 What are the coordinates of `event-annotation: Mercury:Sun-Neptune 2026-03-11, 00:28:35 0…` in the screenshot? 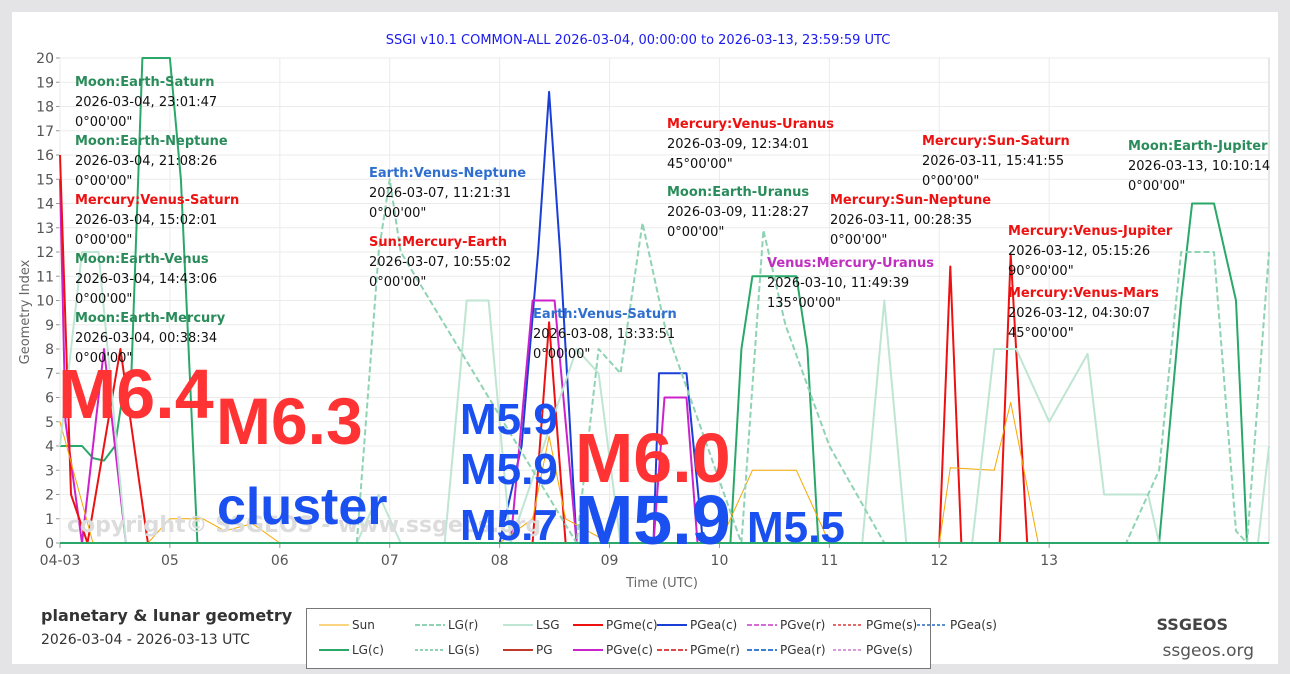 It's located at (910, 220).